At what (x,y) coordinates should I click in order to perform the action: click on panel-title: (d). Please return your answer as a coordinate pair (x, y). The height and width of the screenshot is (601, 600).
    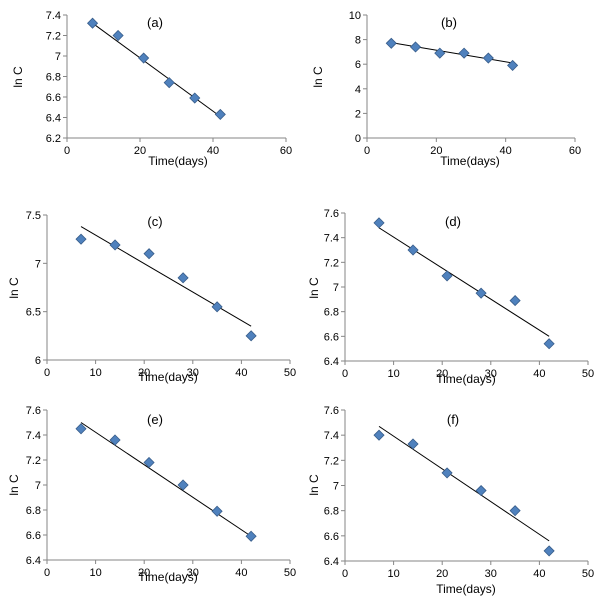
    Looking at the image, I should click on (453, 221).